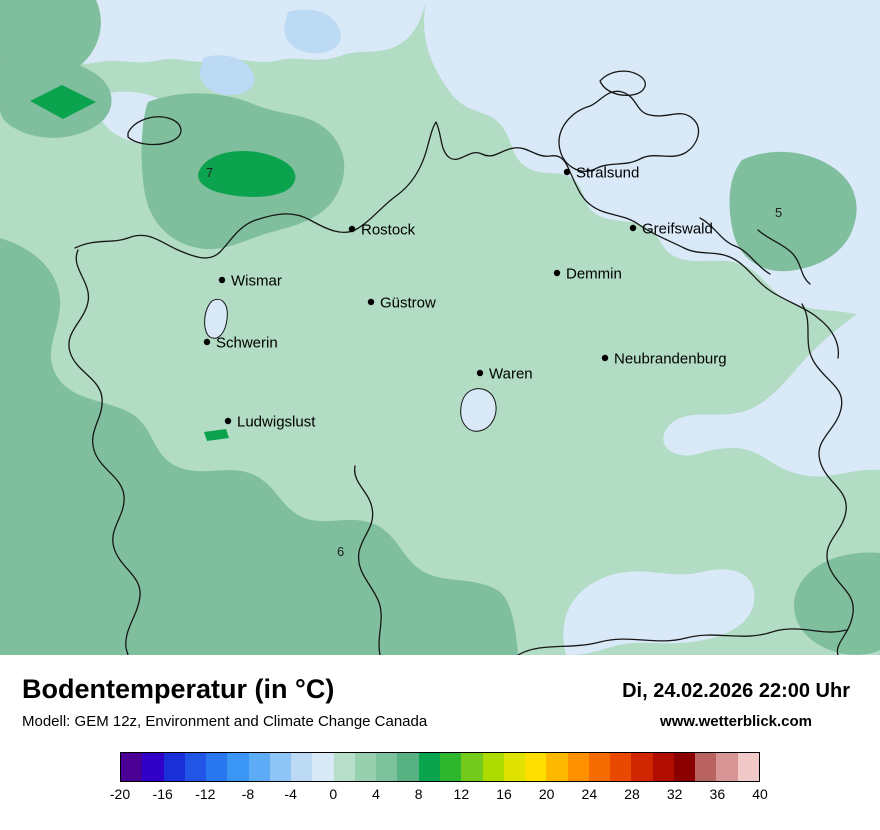 The width and height of the screenshot is (880, 830). I want to click on hot-spot-ludwigslust, so click(216, 435).